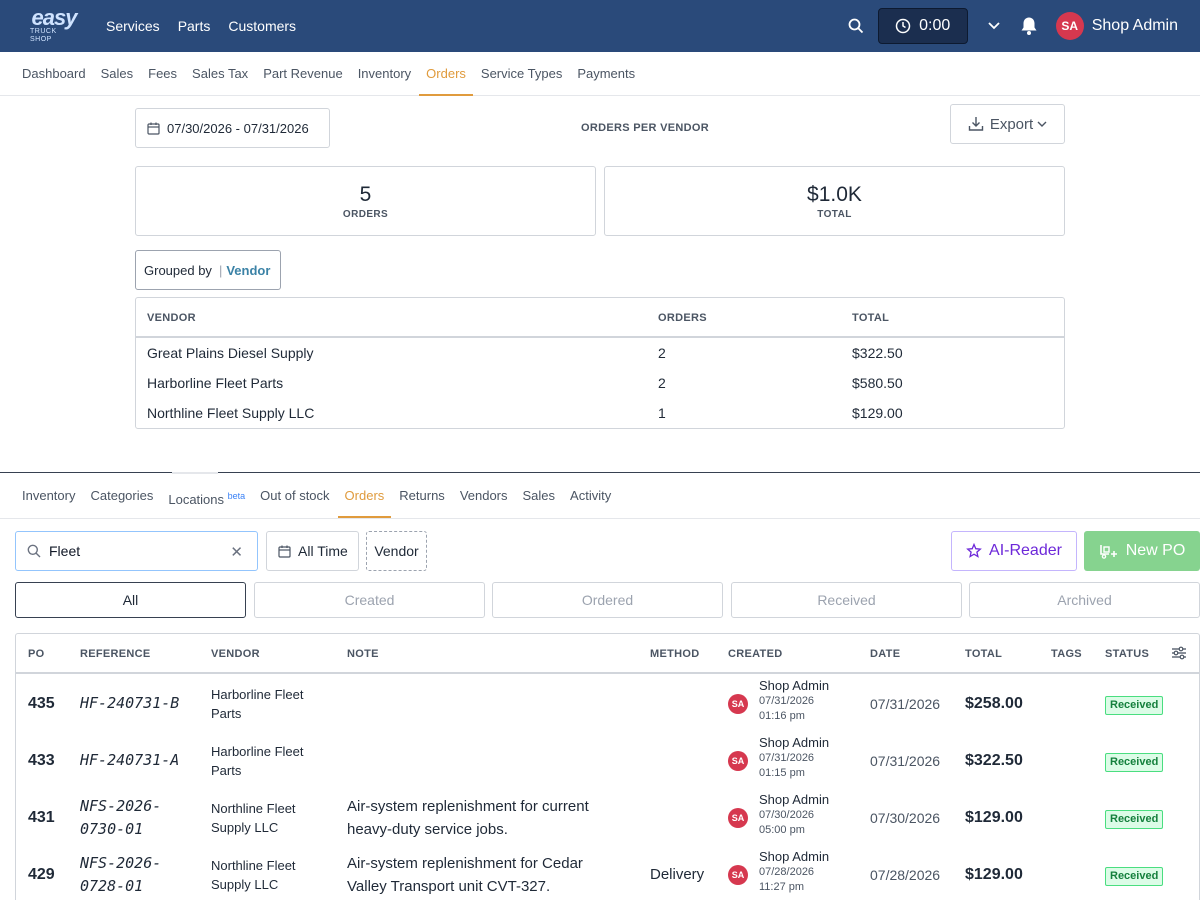  What do you see at coordinates (220, 73) in the screenshot?
I see `tab-sales-tax: Sales Tax` at bounding box center [220, 73].